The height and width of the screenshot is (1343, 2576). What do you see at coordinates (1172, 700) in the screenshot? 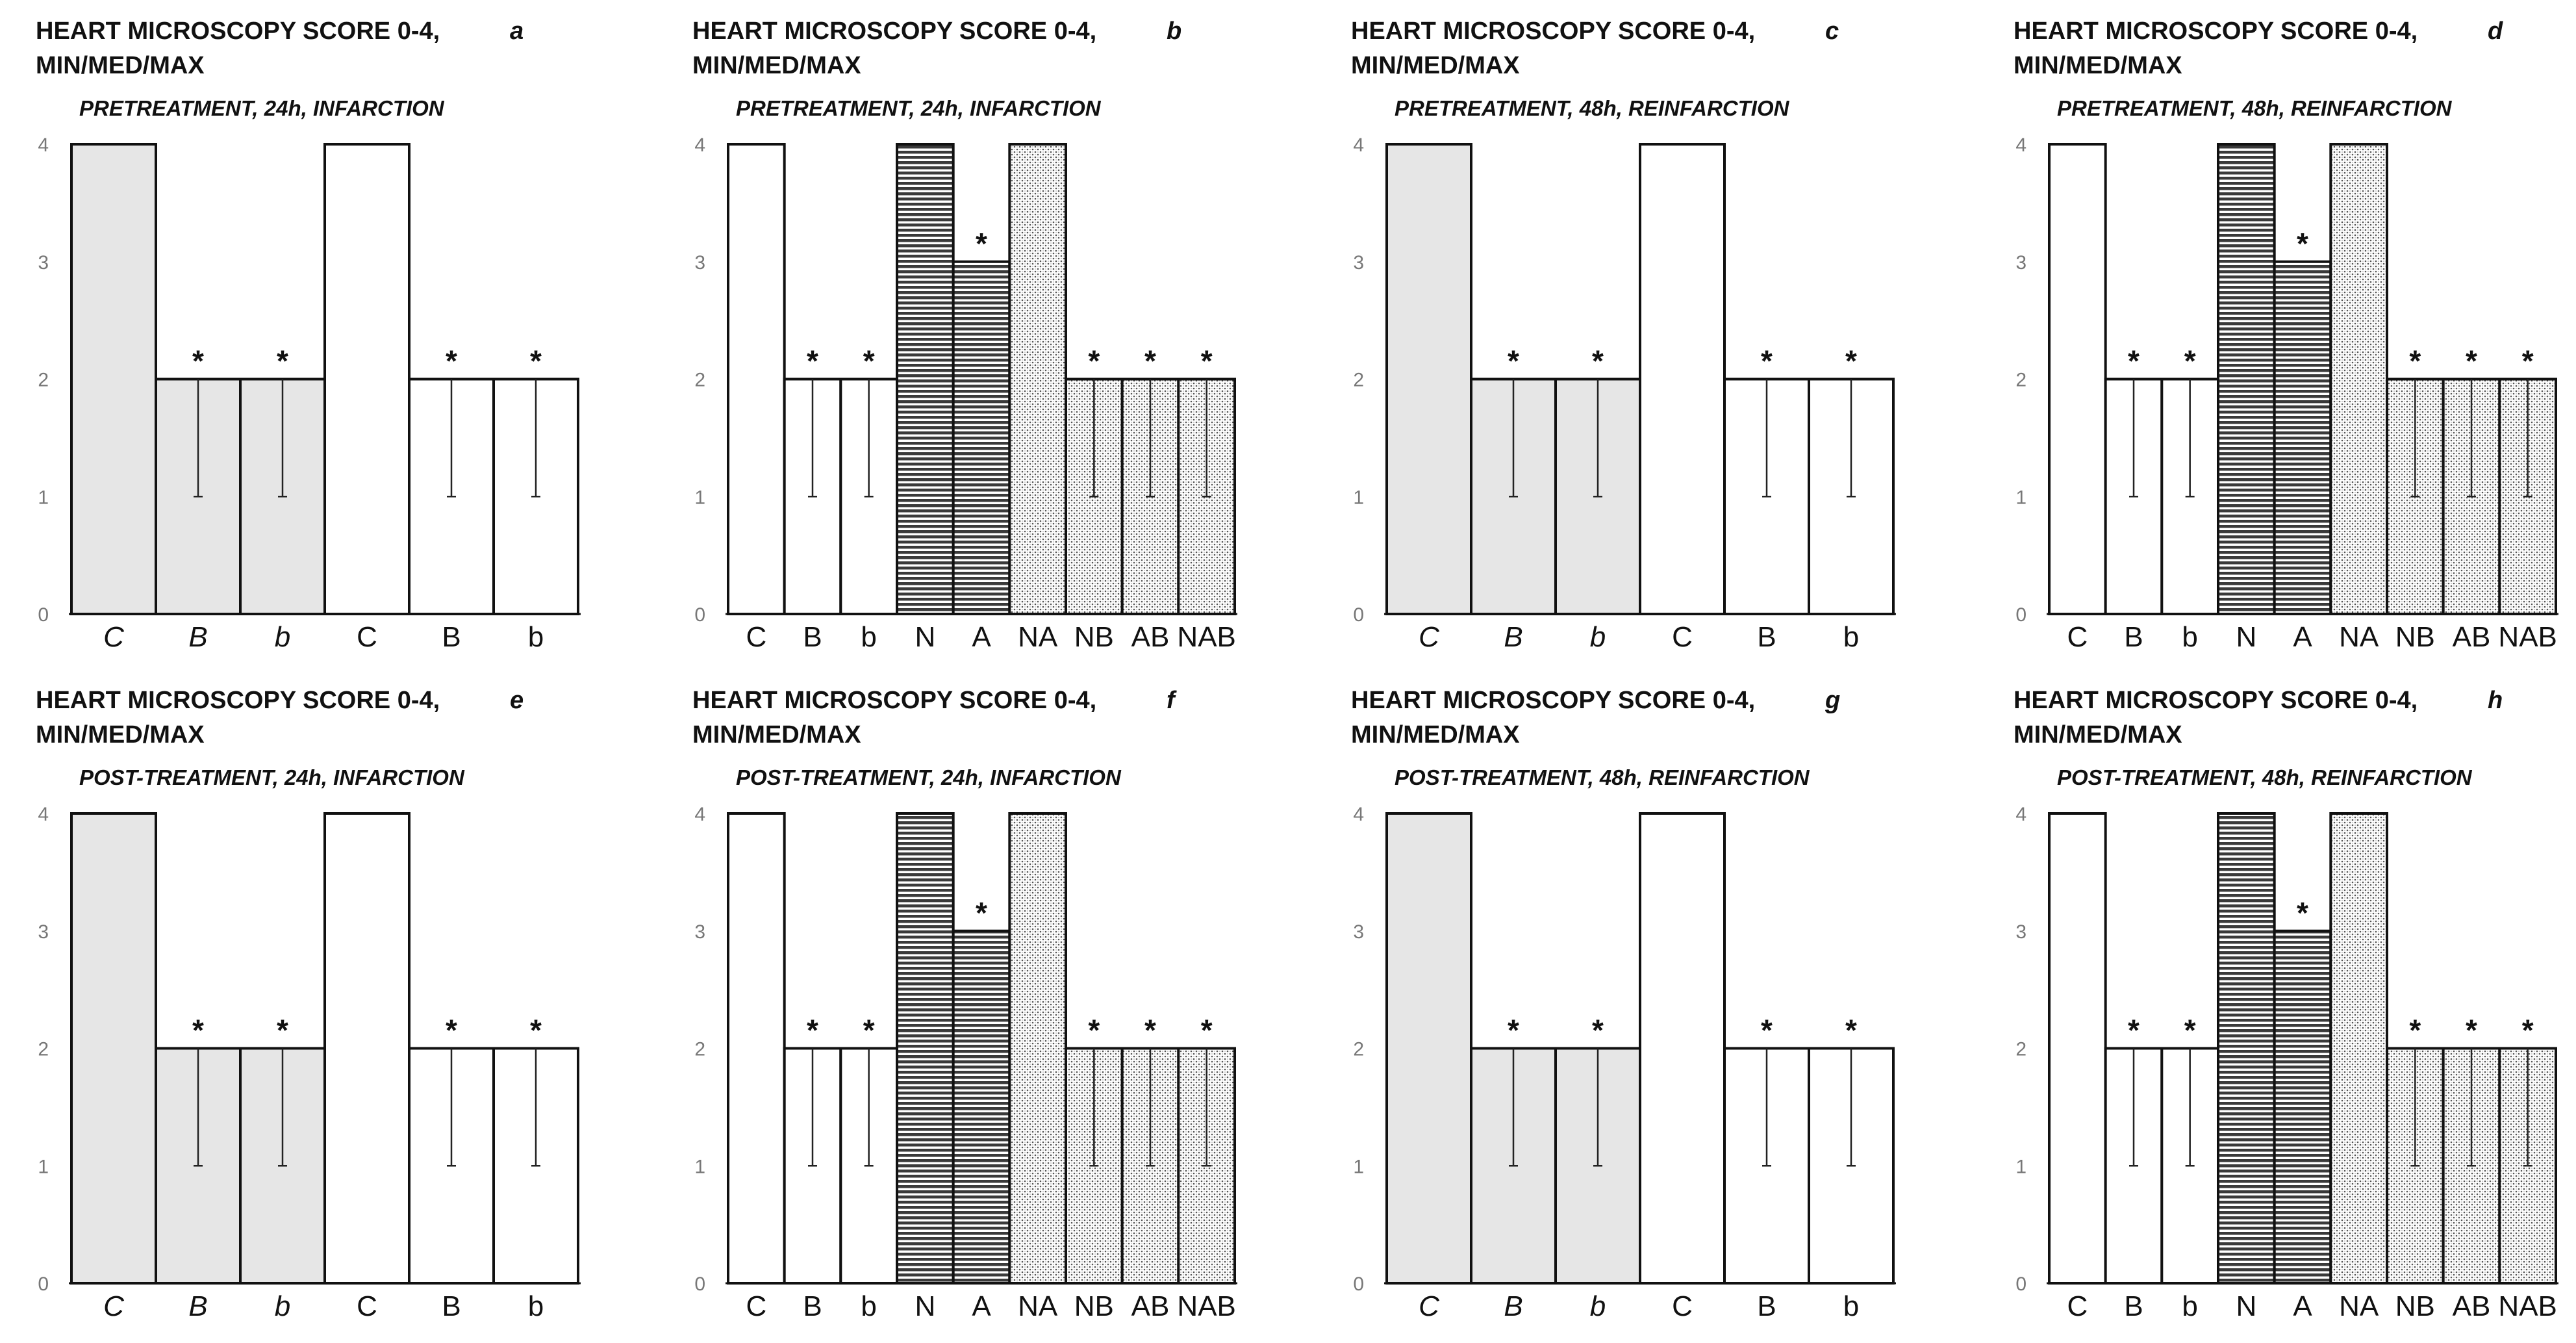
I see `panel-letter: f` at bounding box center [1172, 700].